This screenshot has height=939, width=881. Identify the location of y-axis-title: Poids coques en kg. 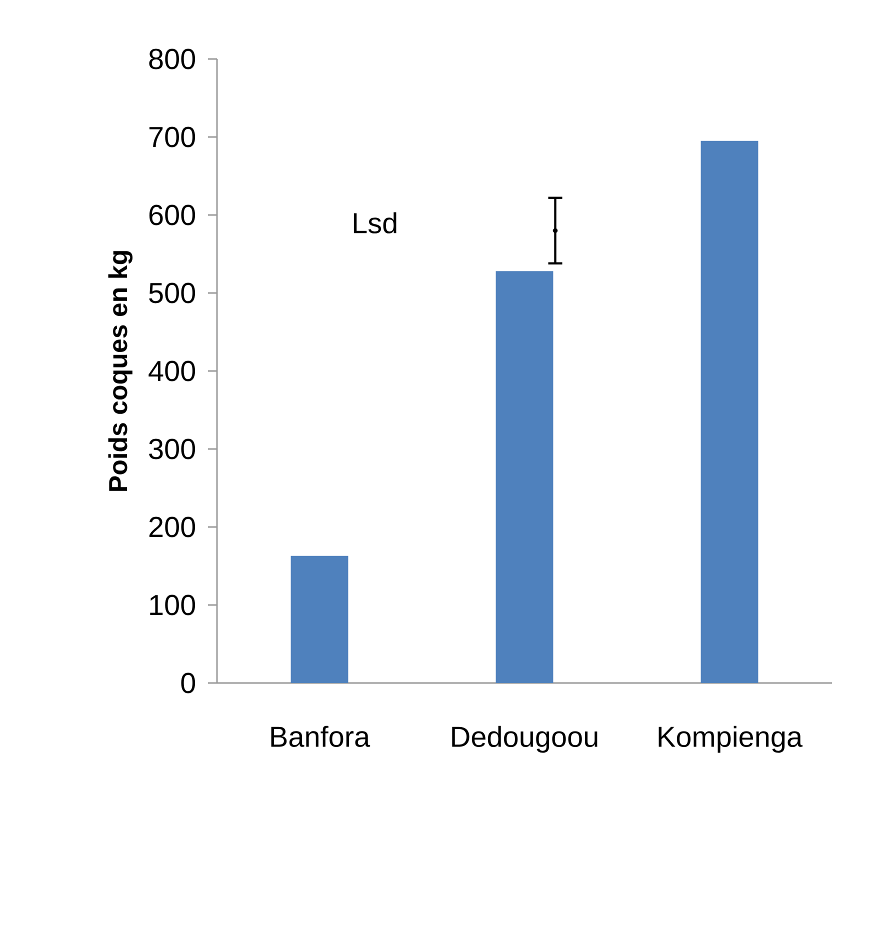
(120, 371).